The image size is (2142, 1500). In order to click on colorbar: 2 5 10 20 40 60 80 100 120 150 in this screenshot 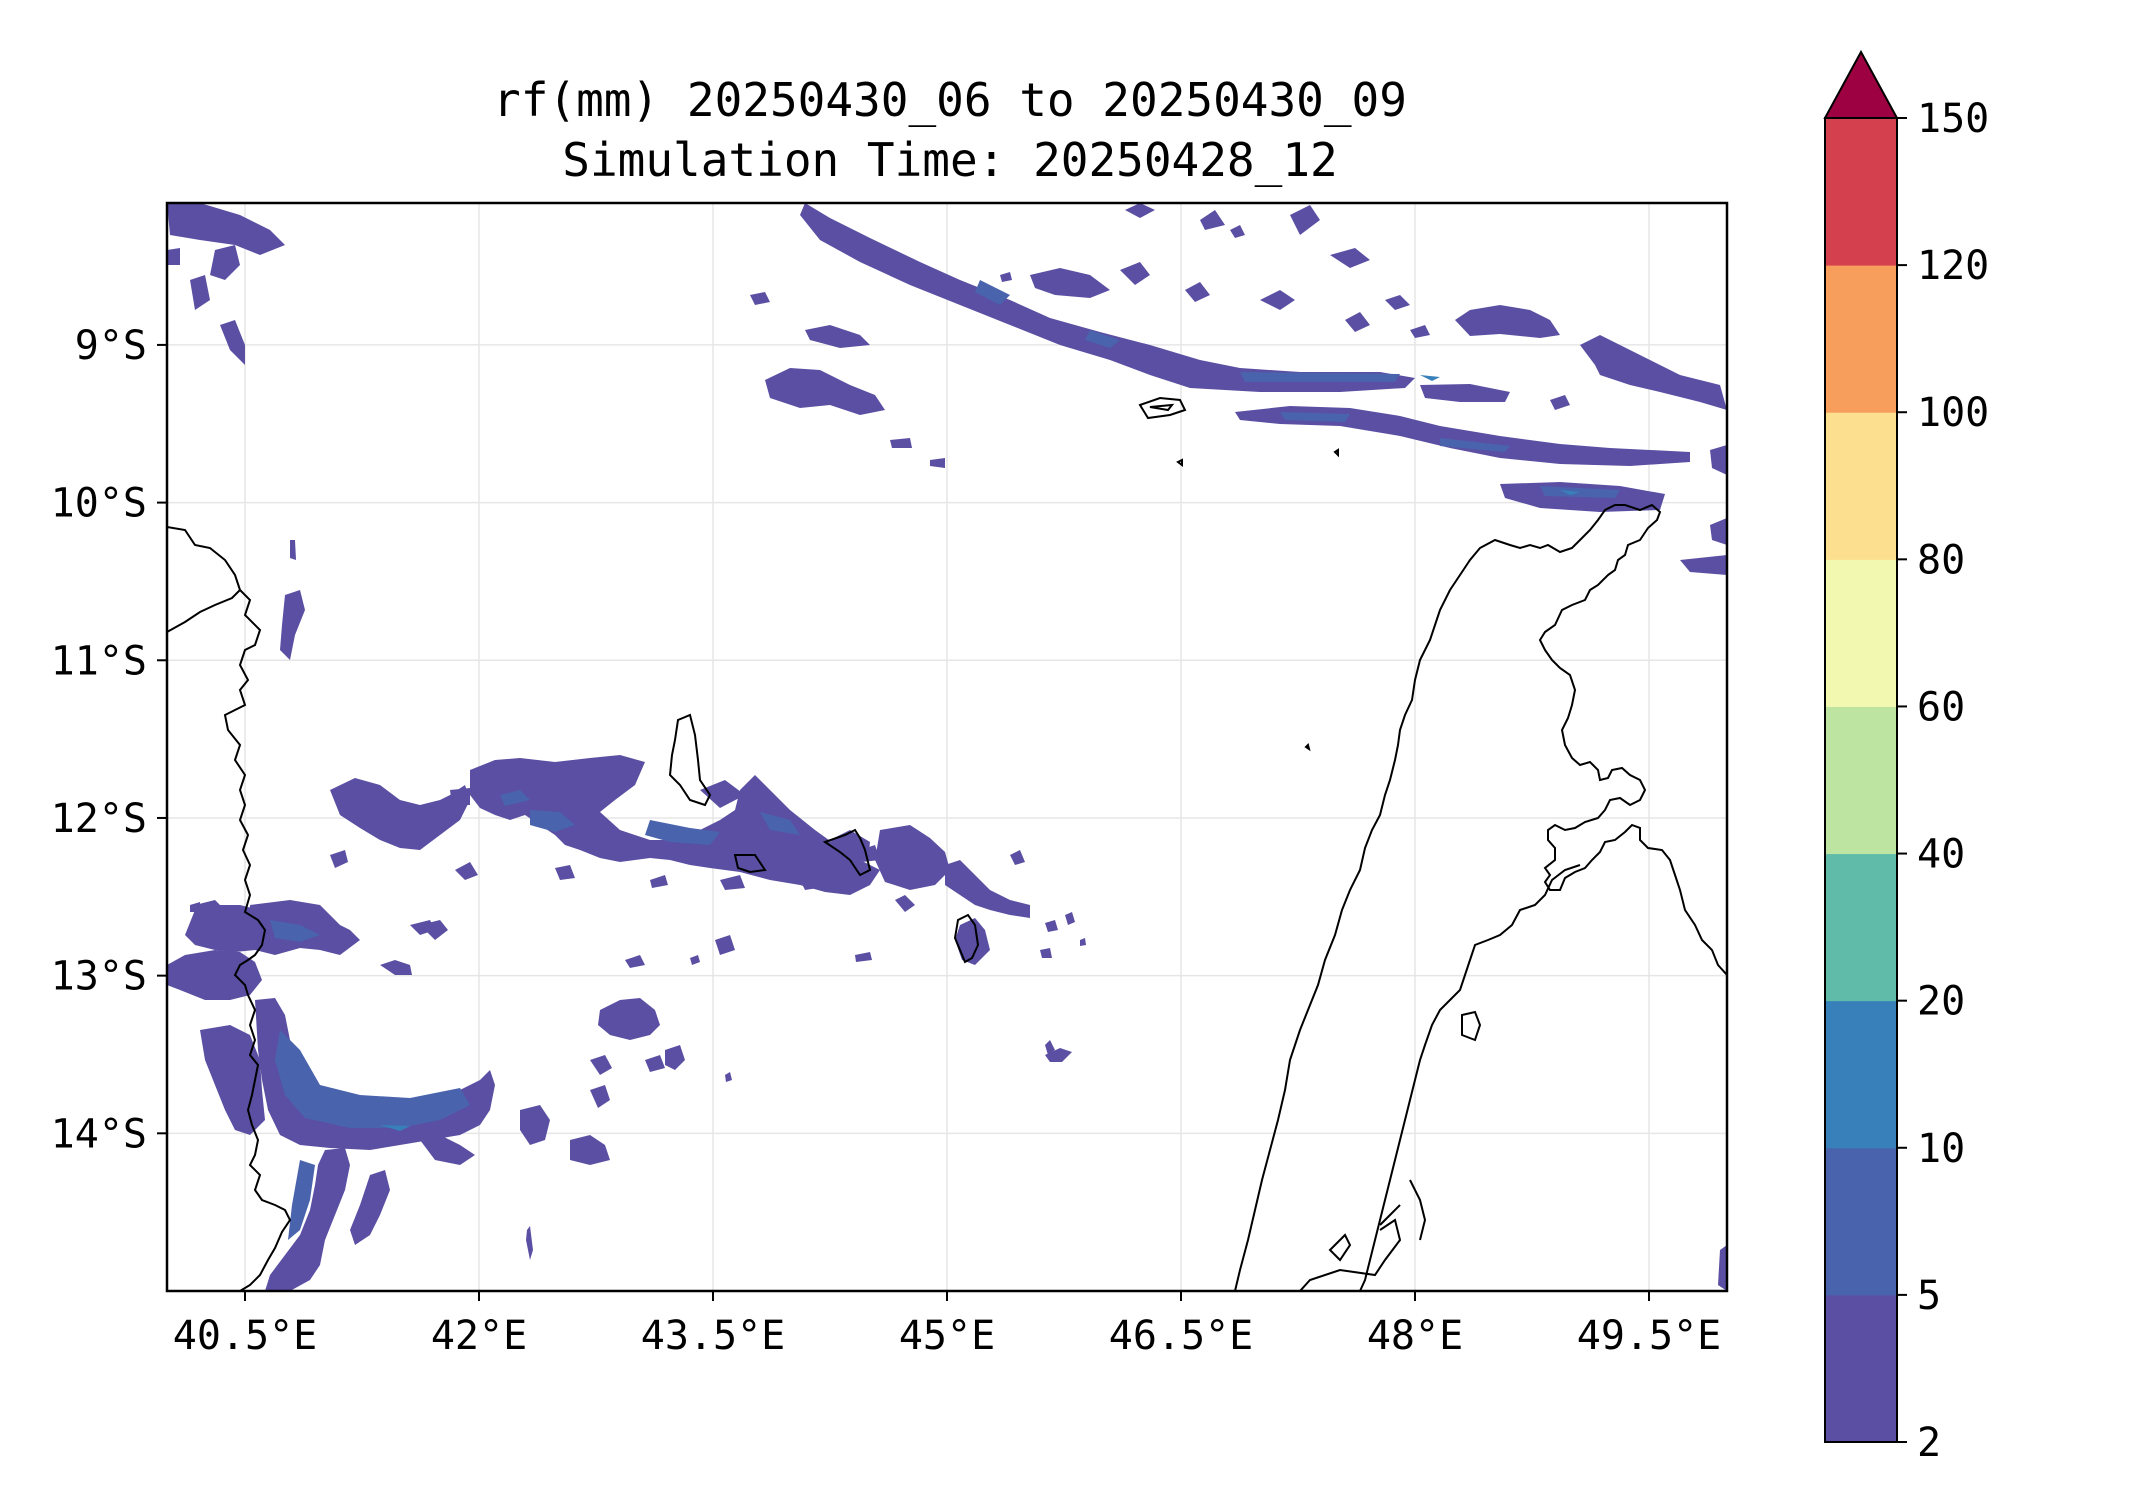, I will do `click(1906, 757)`.